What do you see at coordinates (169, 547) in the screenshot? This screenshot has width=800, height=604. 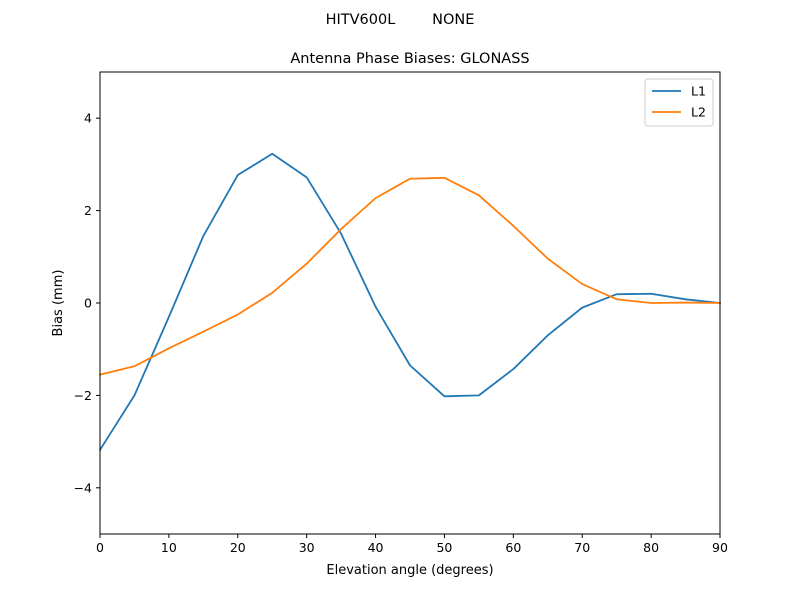 I see `x-tick-label: 10` at bounding box center [169, 547].